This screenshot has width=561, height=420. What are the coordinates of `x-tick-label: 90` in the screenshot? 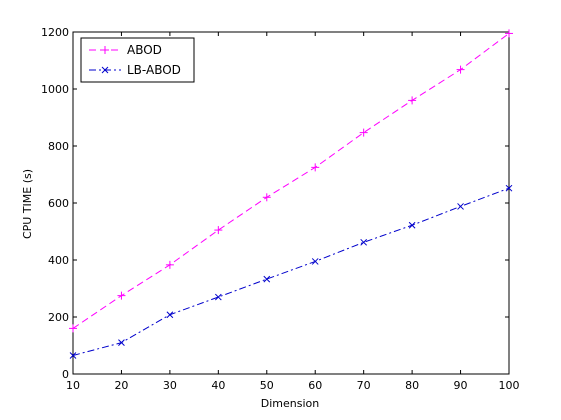 It's located at (461, 385).